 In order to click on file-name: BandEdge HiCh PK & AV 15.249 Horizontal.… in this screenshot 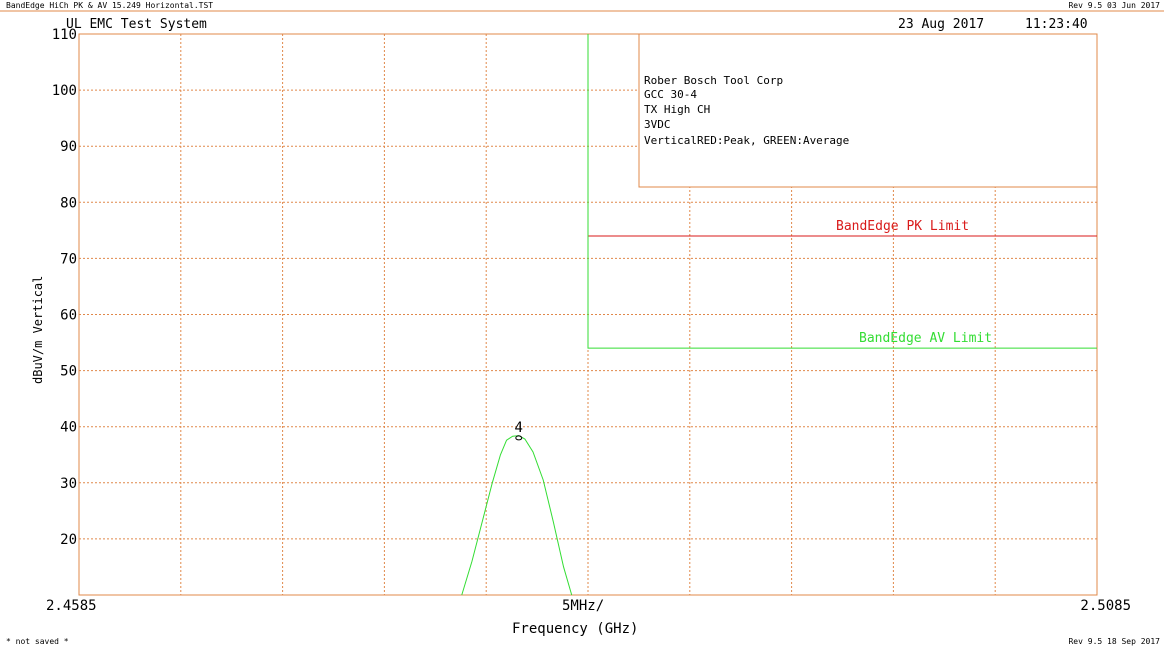, I will do `click(109, 5)`.